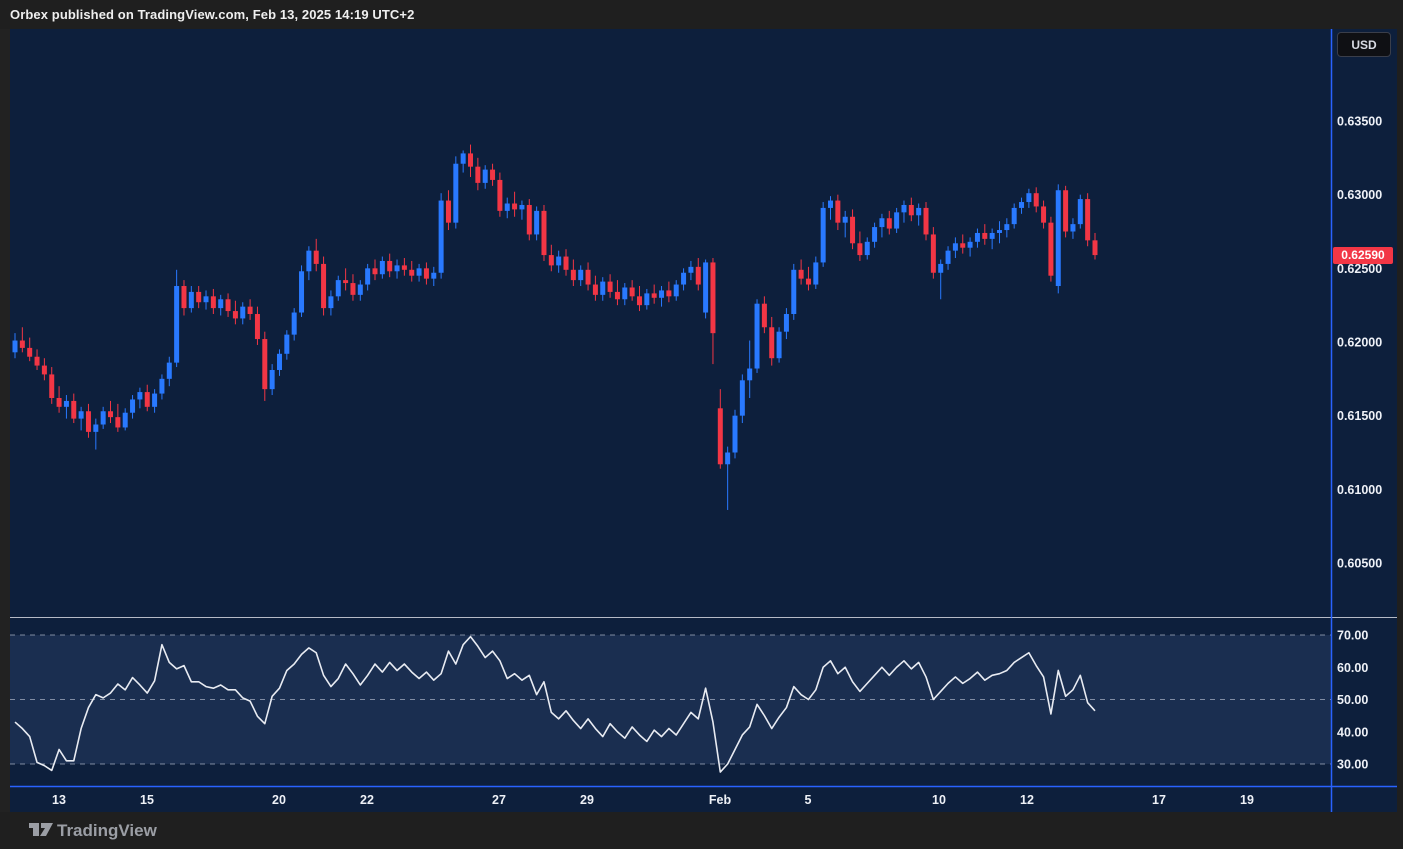 The width and height of the screenshot is (1403, 849). I want to click on time-axis-label-27: 27, so click(499, 800).